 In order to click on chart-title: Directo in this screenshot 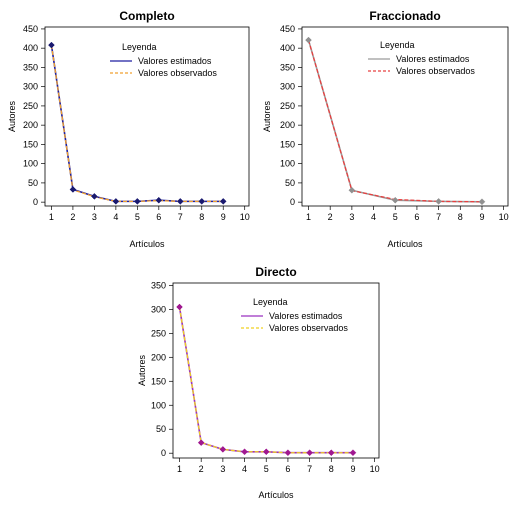, I will do `click(275, 272)`.